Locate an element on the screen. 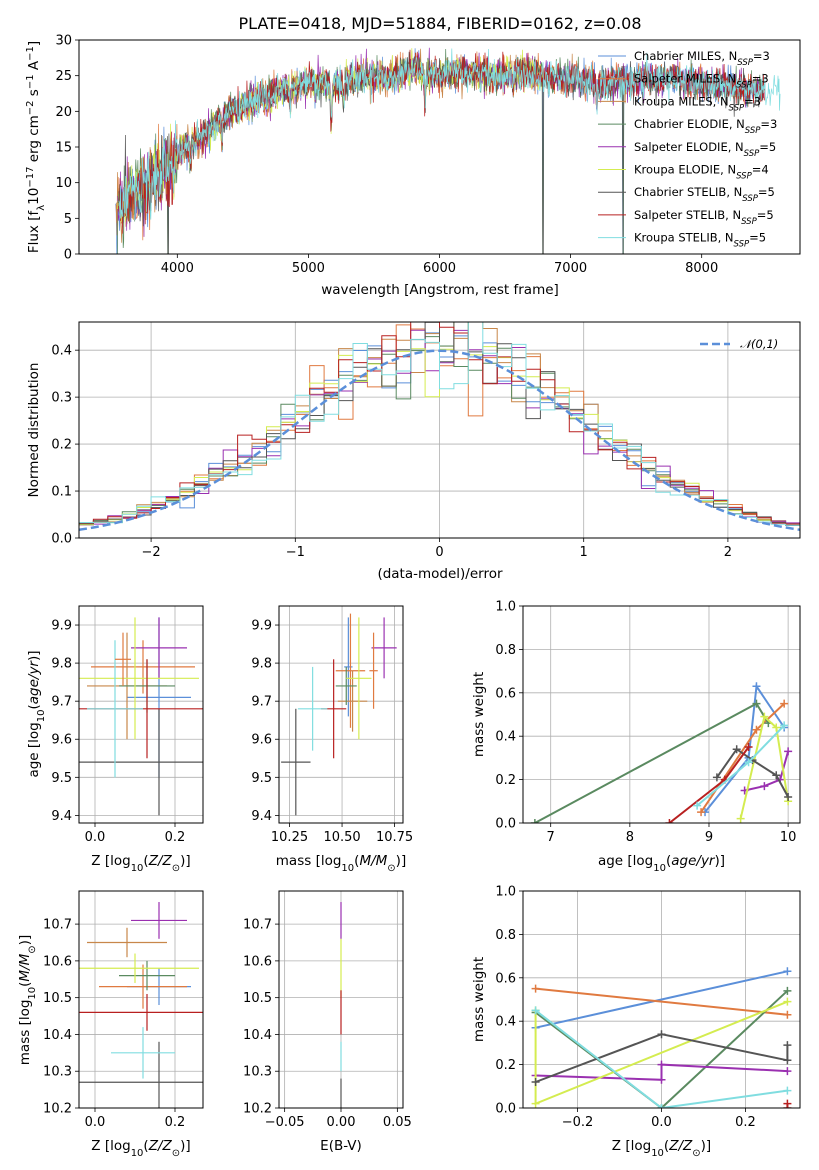  y-tick-label: 10.2 is located at coordinates (57, 1109).